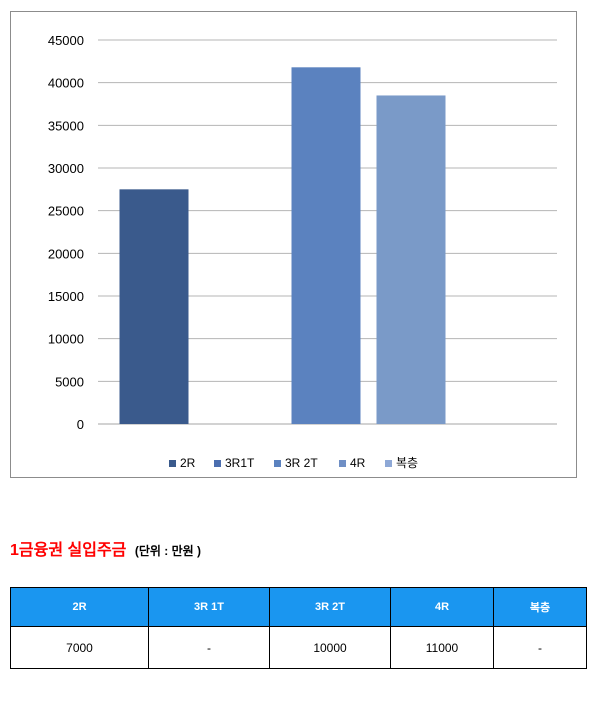 Image resolution: width=596 pixels, height=701 pixels. I want to click on table-cell: 11000, so click(442, 647).